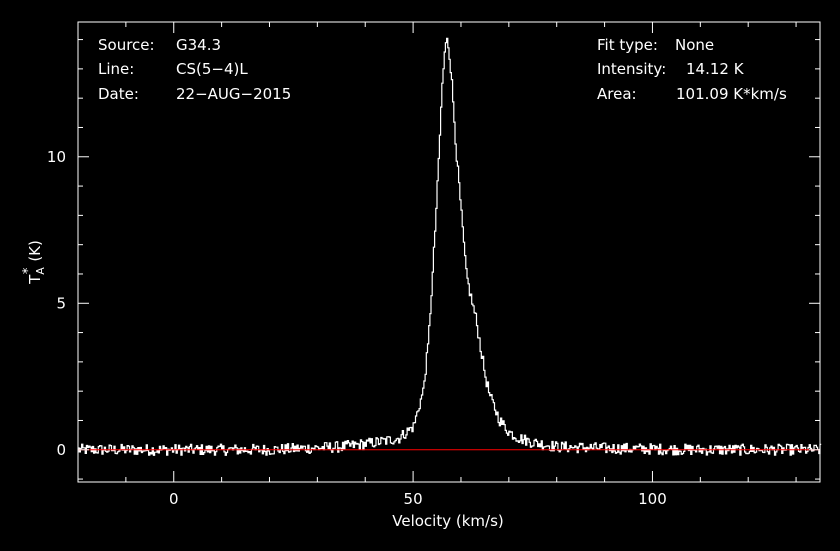 The height and width of the screenshot is (551, 840). What do you see at coordinates (118, 94) in the screenshot?
I see `header-left-label-2: Date:` at bounding box center [118, 94].